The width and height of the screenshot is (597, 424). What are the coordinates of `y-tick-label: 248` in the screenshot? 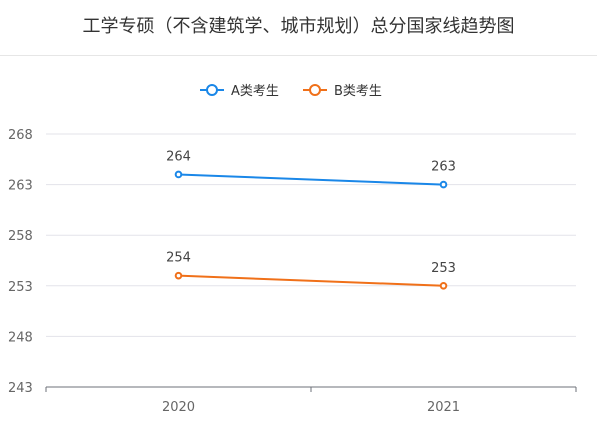 It's located at (20, 337).